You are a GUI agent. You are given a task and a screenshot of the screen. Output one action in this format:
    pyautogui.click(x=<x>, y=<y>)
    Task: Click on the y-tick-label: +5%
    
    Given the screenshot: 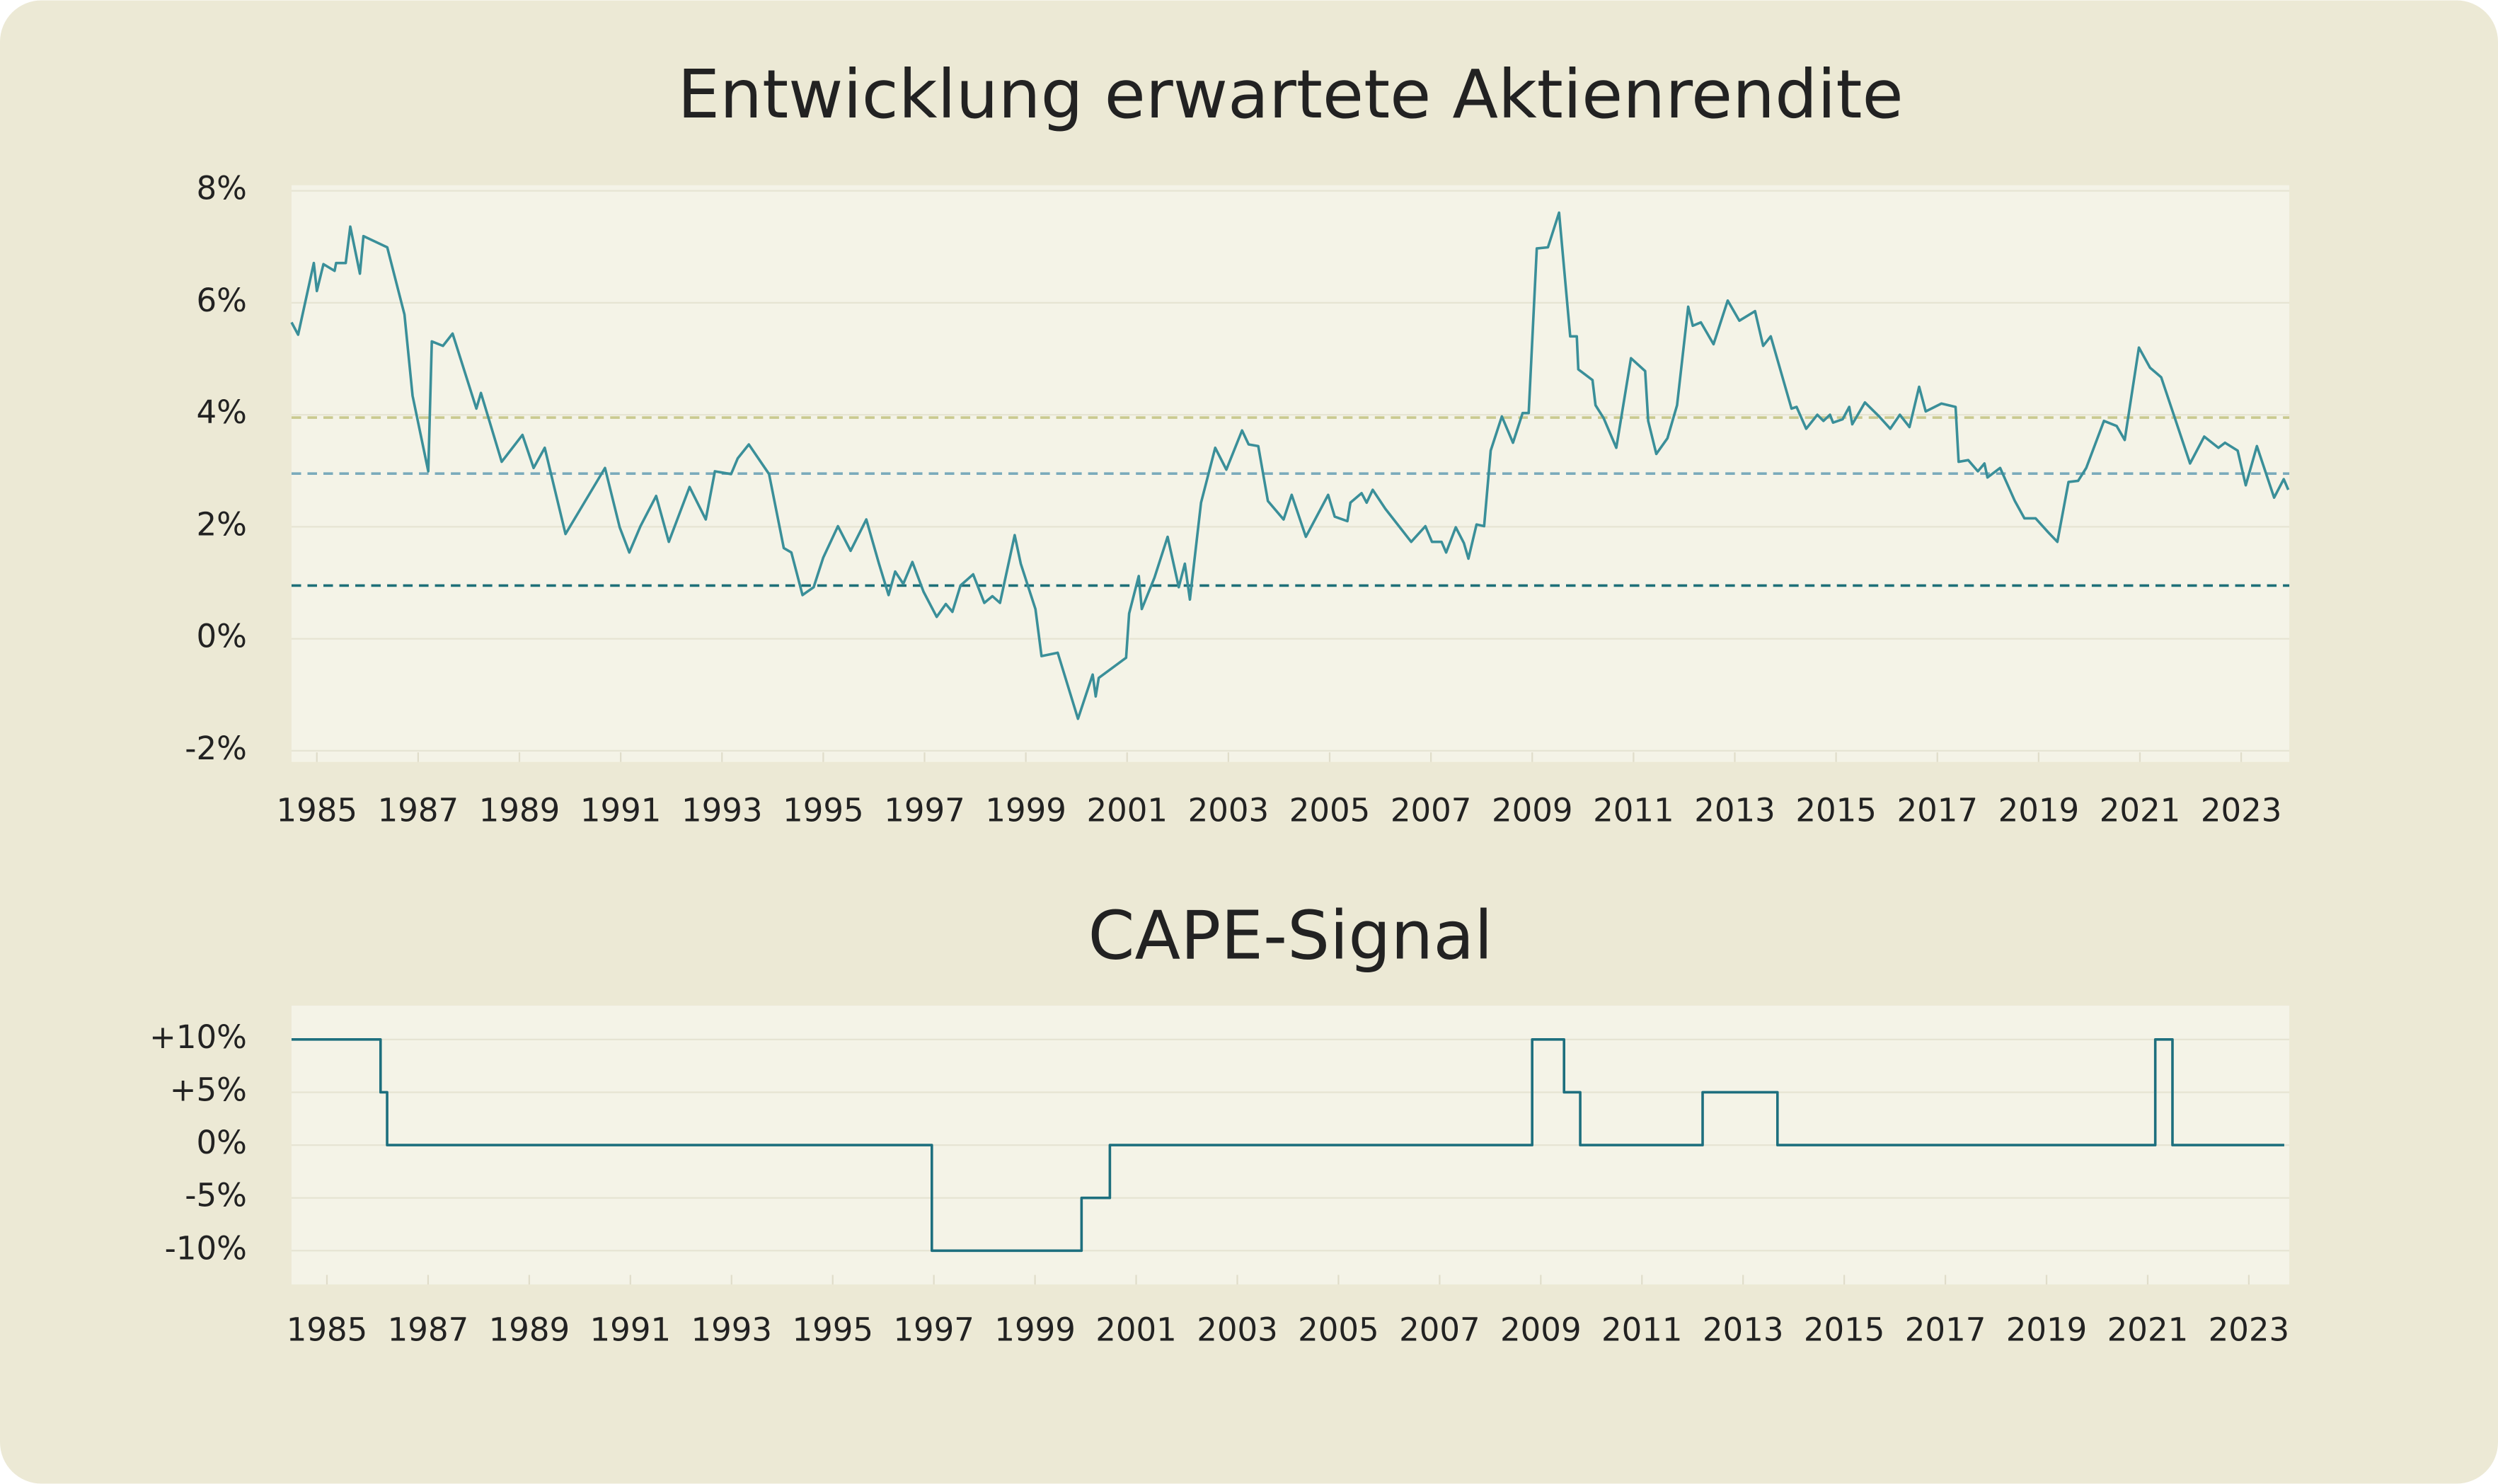 What is the action you would take?
    pyautogui.click(x=208, y=1089)
    